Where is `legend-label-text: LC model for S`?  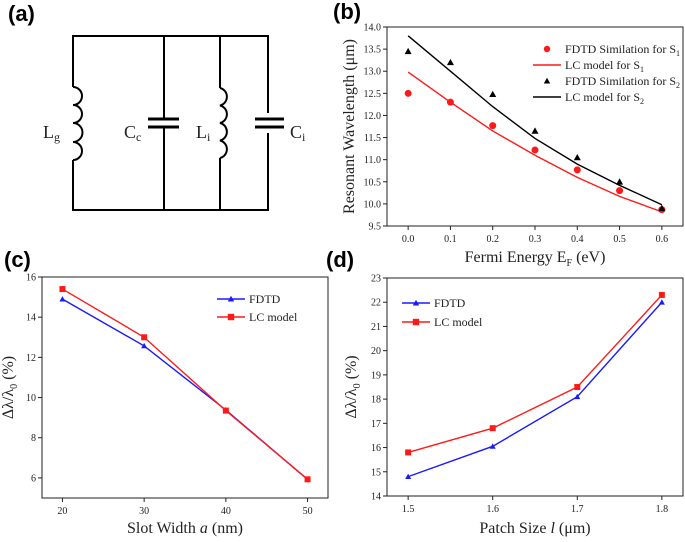 legend-label-text: LC model for S is located at coordinates (602, 97).